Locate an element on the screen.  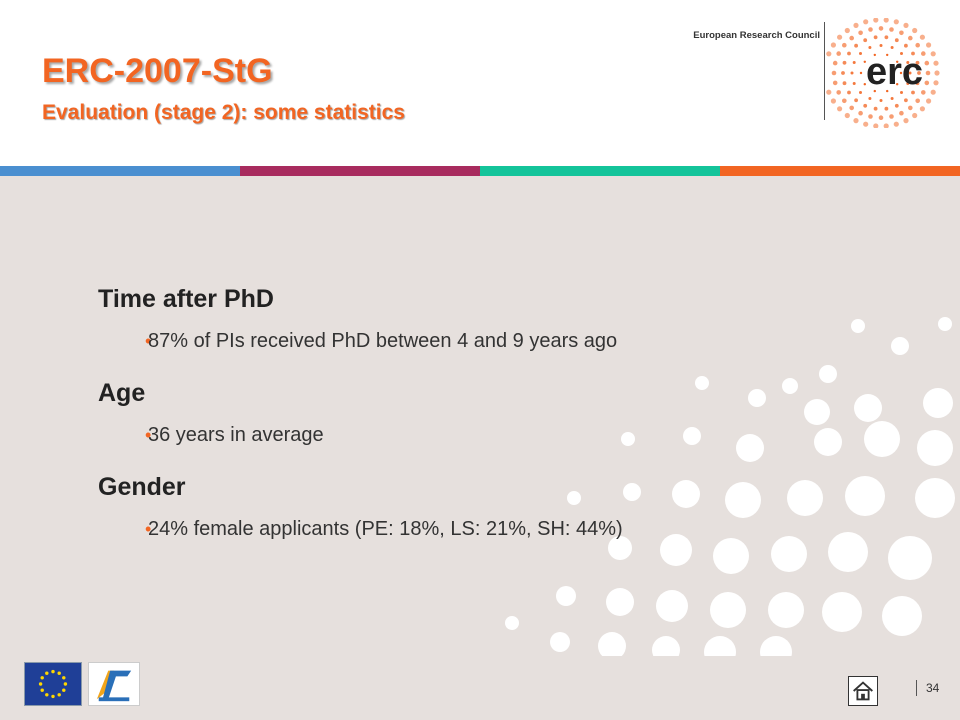
color-stripes is located at coordinates (480, 171).